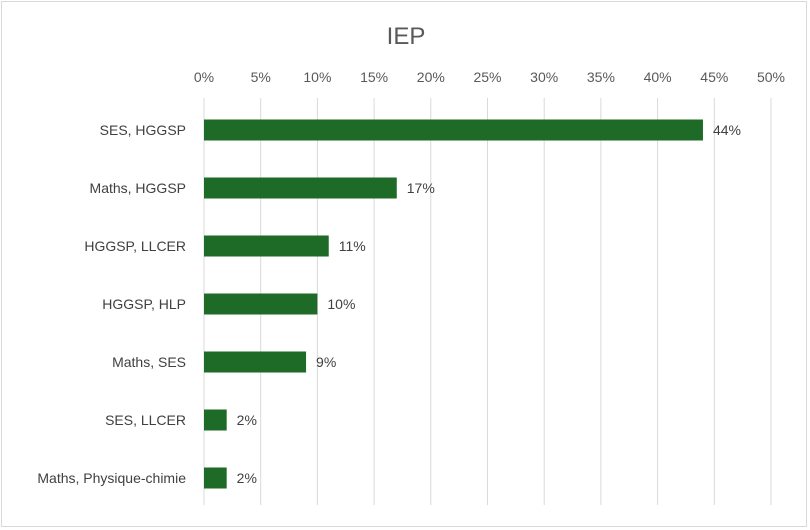  What do you see at coordinates (135, 246) in the screenshot?
I see `category-label: HGGSP, LLCER` at bounding box center [135, 246].